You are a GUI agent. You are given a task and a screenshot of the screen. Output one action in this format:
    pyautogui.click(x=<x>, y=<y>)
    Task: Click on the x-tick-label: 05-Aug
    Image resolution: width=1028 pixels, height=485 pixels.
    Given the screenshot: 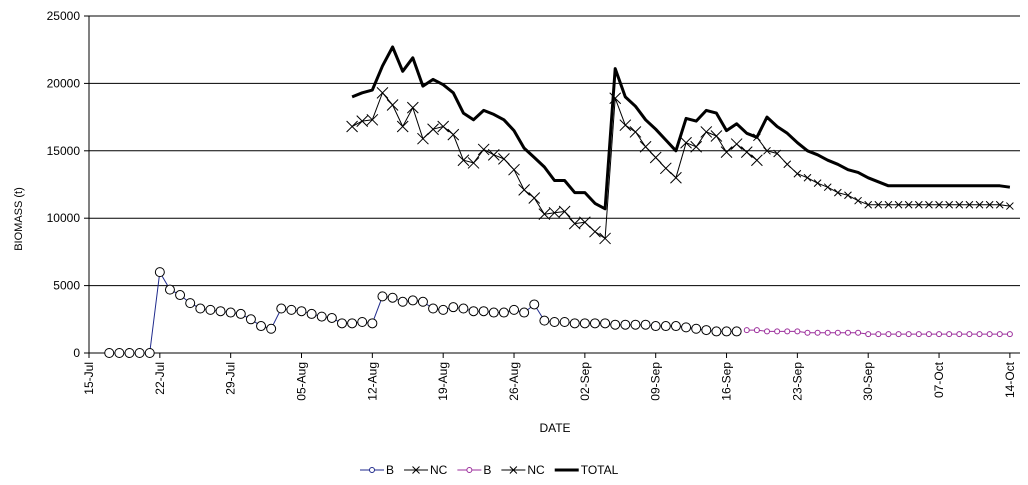 What is the action you would take?
    pyautogui.click(x=302, y=381)
    